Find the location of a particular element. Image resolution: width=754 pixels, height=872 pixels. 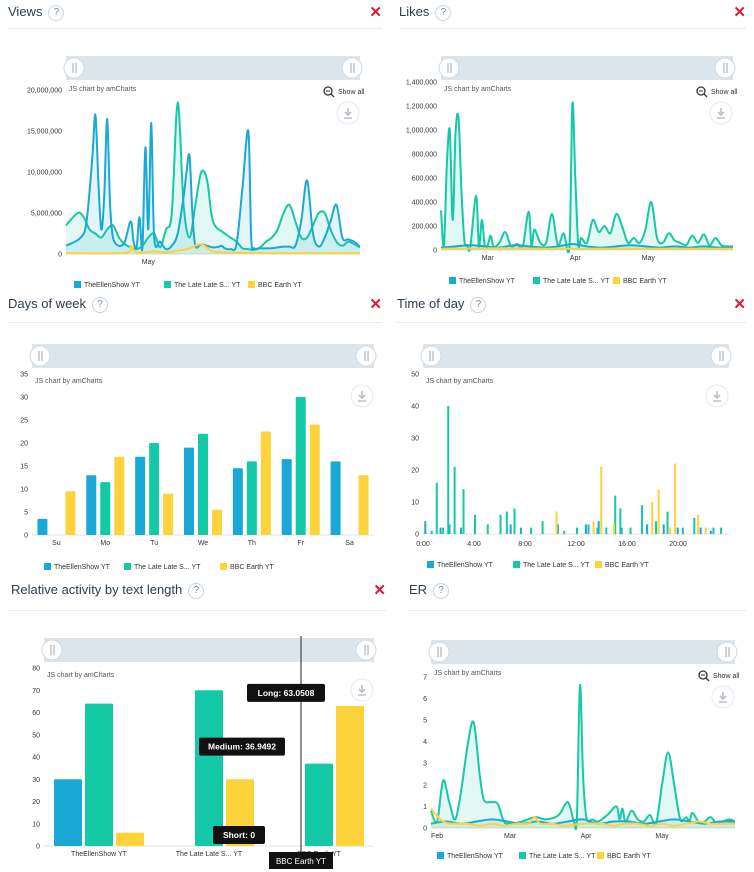

legend-item: TheEllenShow YT is located at coordinates (82, 567).